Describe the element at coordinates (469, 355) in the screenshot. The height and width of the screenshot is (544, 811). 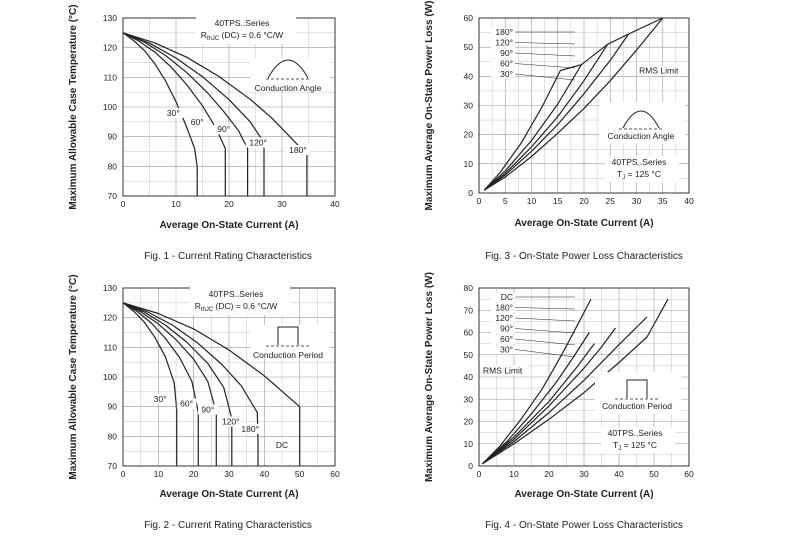
I see `y-tick-label: 50` at that location.